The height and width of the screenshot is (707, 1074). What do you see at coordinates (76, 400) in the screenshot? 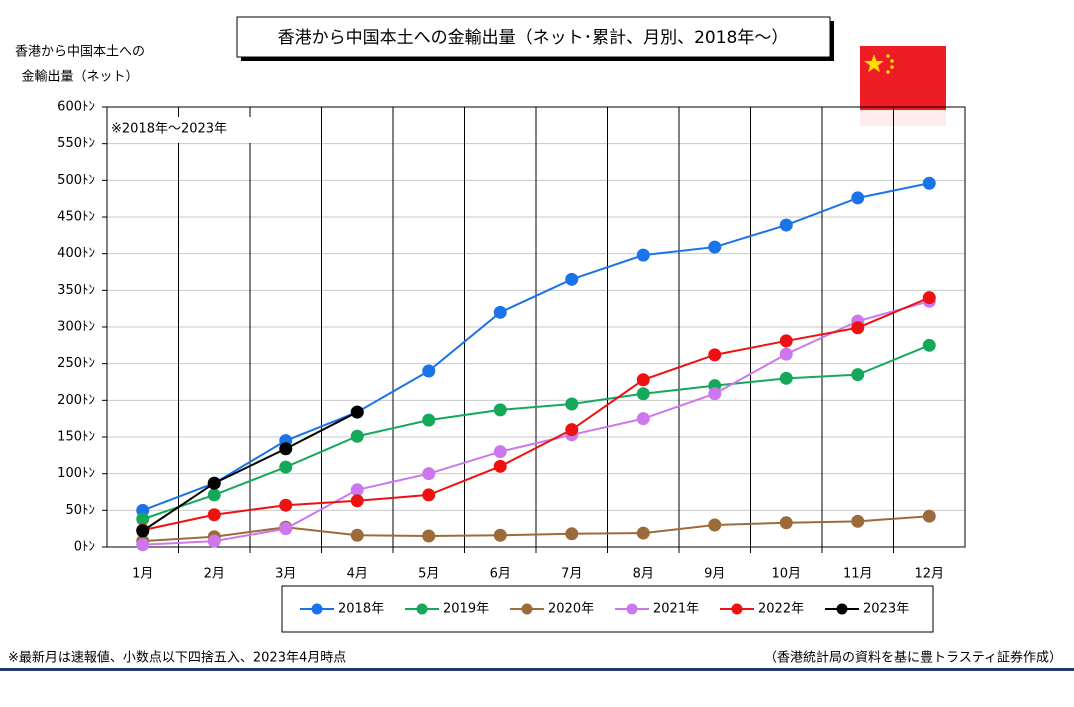
I see `y-tick-label: 200ﾄﾝ` at bounding box center [76, 400].